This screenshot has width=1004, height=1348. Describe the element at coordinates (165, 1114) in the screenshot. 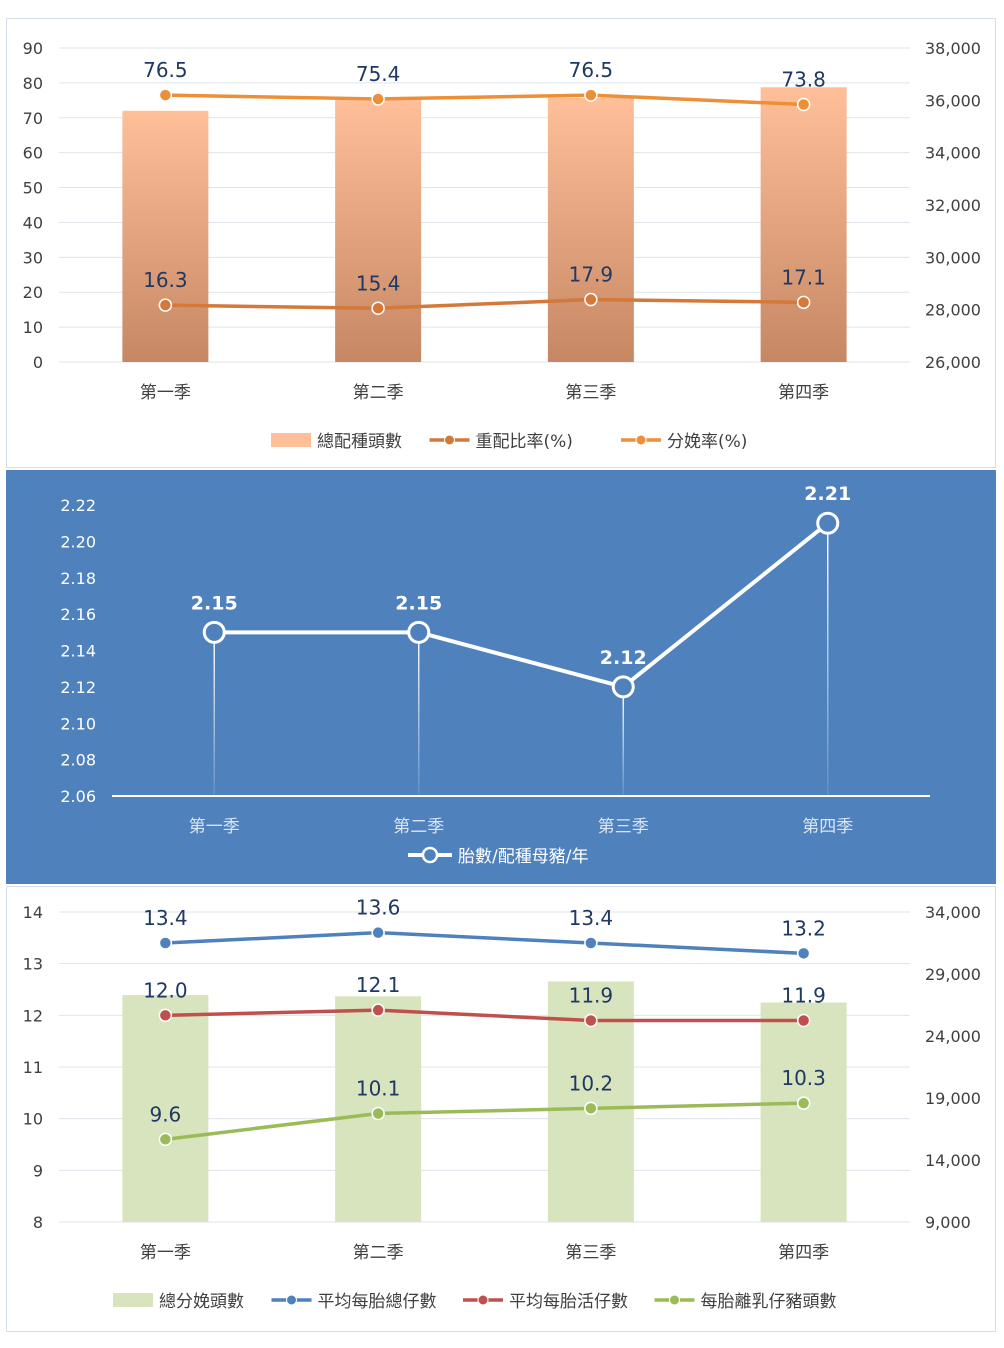

I see `data-label: 9.6` at that location.